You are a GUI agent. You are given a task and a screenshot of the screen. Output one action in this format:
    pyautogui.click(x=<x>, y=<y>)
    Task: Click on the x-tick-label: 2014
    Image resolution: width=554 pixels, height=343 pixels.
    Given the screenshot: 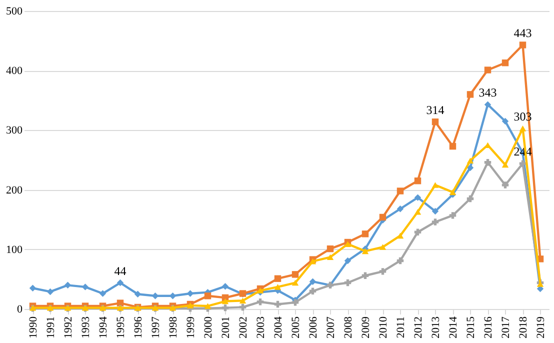 What is the action you would take?
    pyautogui.click(x=453, y=327)
    